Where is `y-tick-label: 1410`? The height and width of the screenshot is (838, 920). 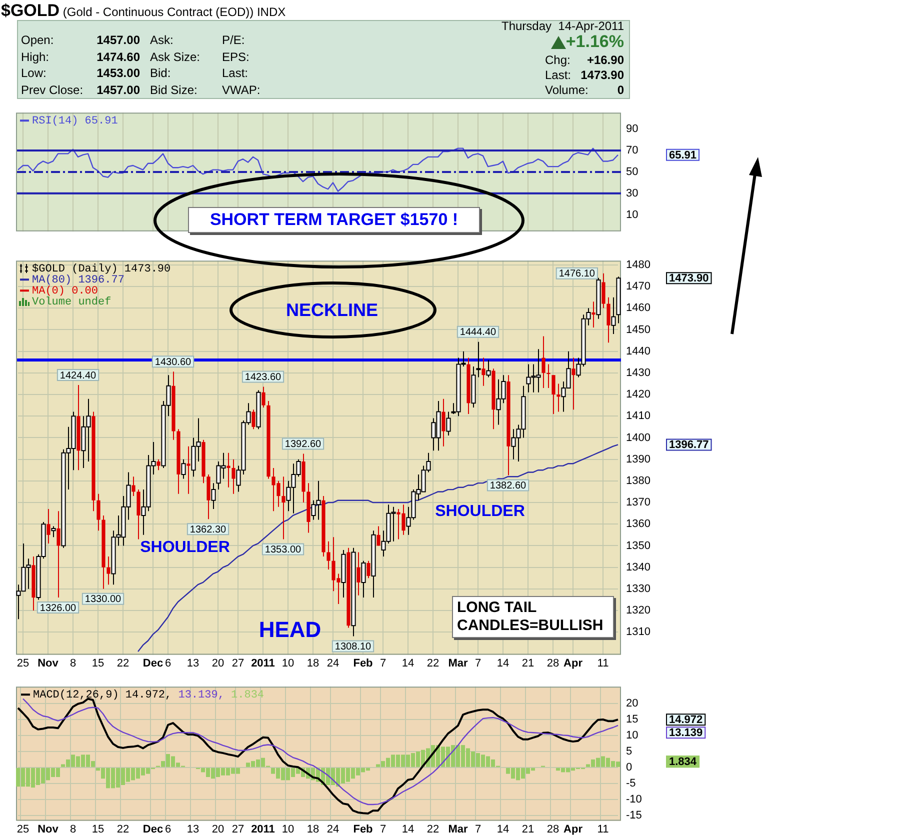 y-tick-label: 1410 is located at coordinates (638, 416).